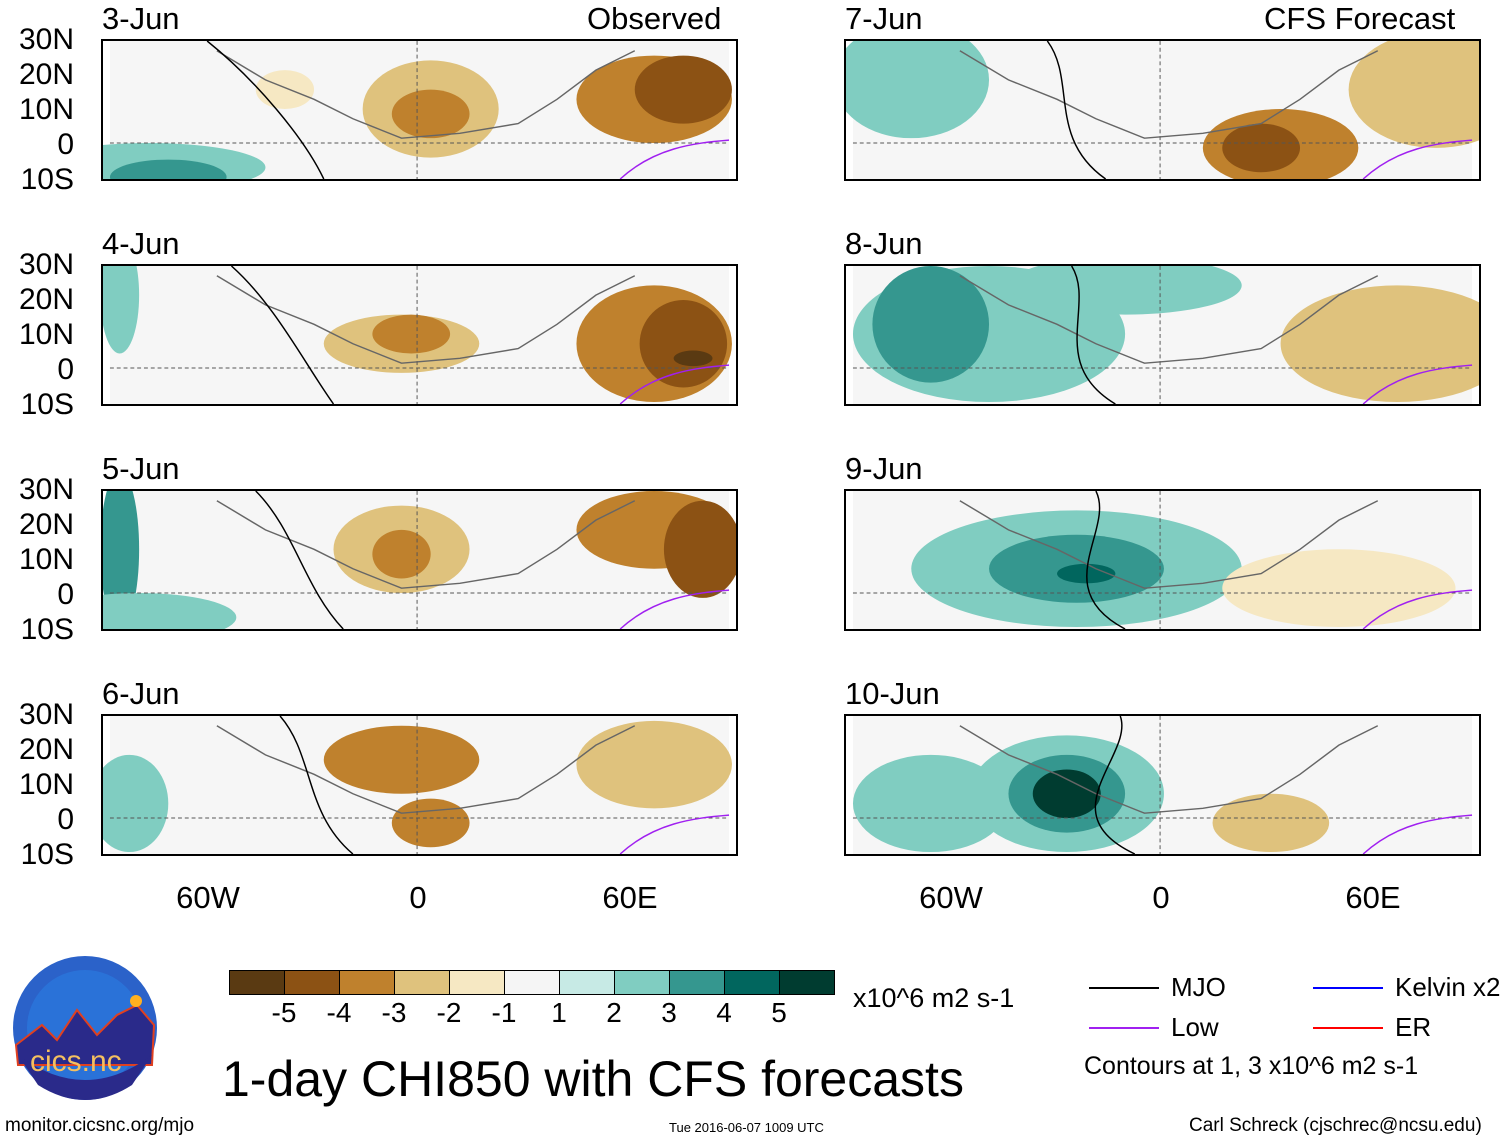 The height and width of the screenshot is (1142, 1510). I want to click on panel-date: 4-Jun, so click(141, 243).